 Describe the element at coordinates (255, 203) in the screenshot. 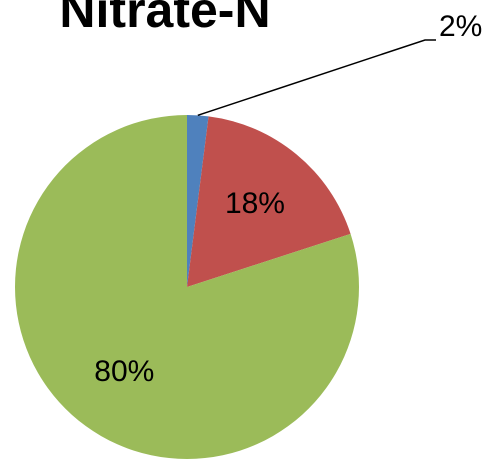

I see `data-label: 18%` at that location.